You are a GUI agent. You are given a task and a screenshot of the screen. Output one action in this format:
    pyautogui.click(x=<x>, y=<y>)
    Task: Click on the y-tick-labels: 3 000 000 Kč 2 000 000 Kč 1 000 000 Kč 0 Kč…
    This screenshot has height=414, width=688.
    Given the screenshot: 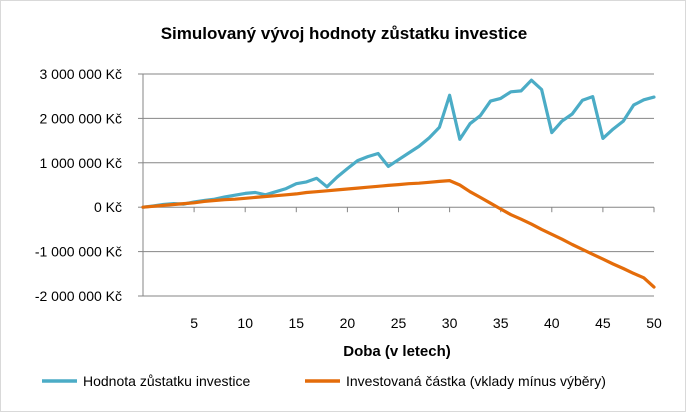 What is the action you would take?
    pyautogui.click(x=78, y=185)
    